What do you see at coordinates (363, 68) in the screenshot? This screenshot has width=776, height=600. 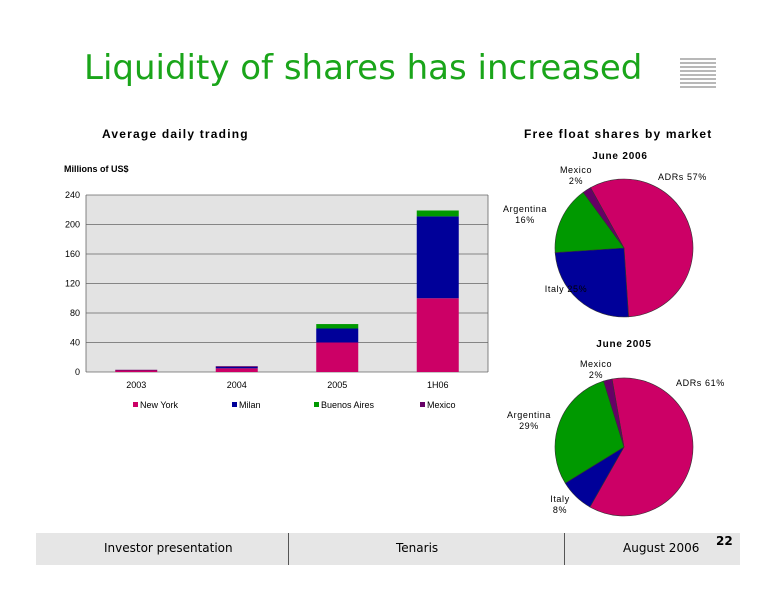 I see `page-title: Liquidity of shares has increased` at bounding box center [363, 68].